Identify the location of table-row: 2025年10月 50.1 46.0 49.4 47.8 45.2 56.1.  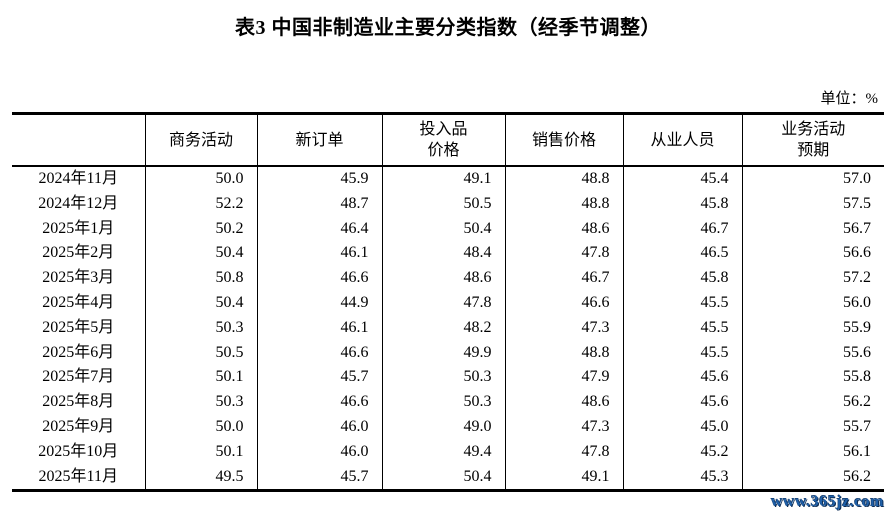
(448, 452).